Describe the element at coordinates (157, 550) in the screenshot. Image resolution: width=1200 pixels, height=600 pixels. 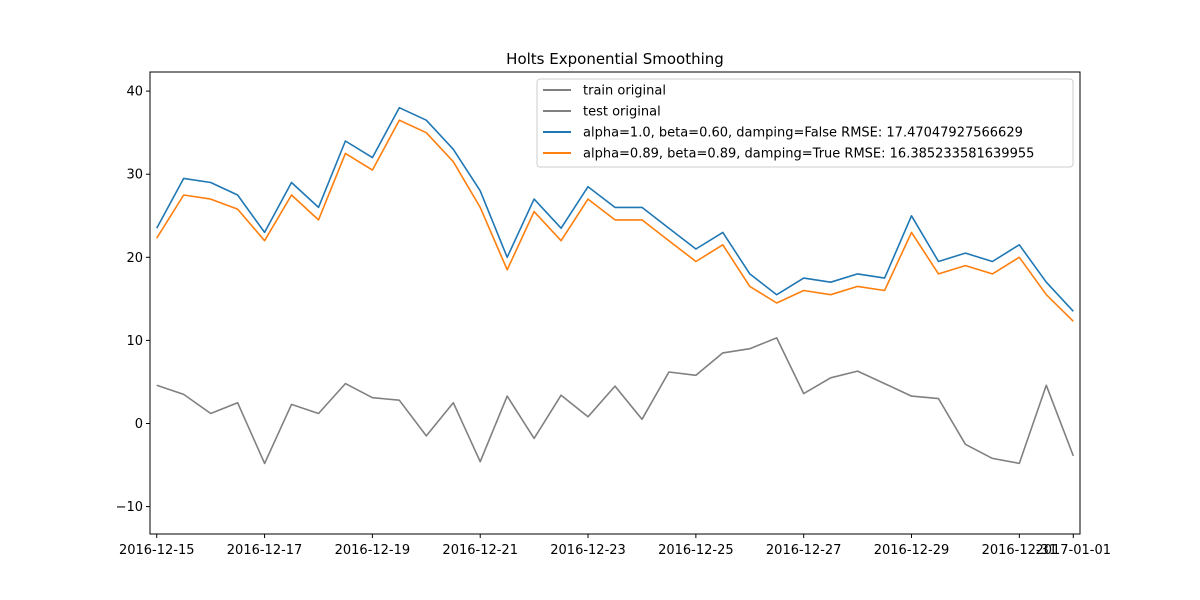
I see `x-tick-label: 2016-12-15` at that location.